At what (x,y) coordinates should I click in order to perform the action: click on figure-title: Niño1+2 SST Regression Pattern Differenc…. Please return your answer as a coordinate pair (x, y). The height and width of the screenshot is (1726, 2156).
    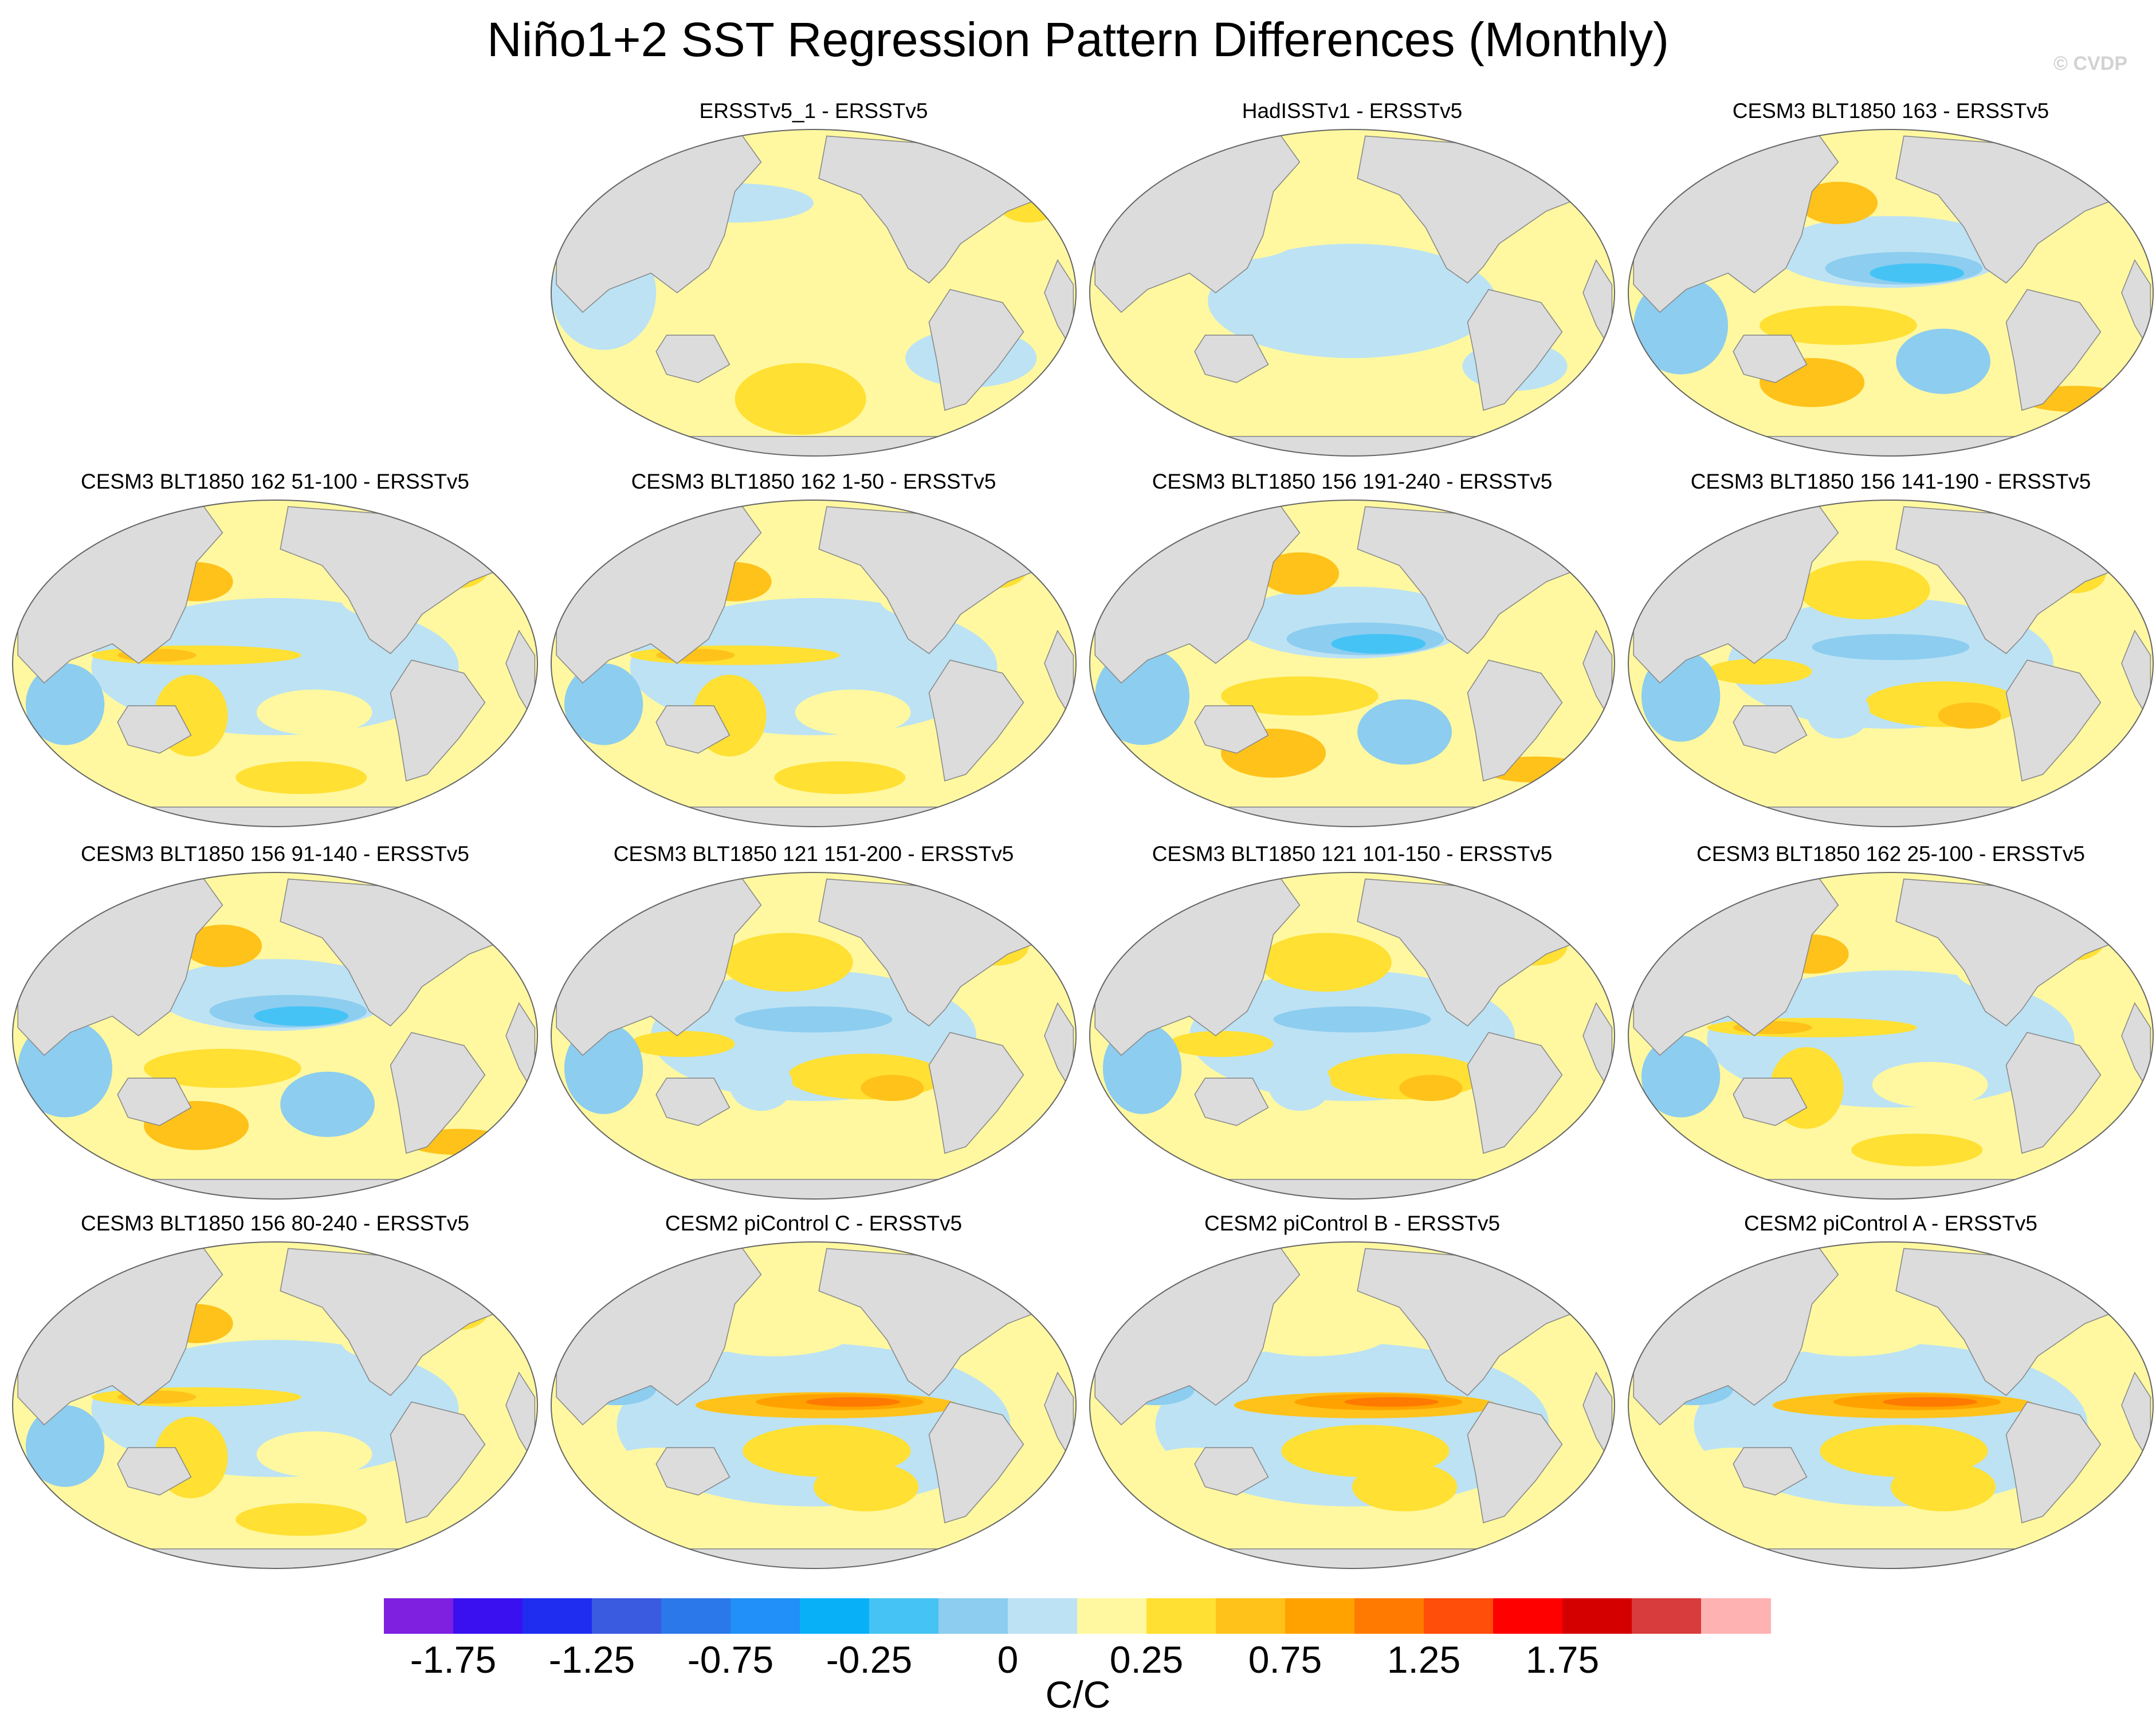
    Looking at the image, I should click on (1078, 39).